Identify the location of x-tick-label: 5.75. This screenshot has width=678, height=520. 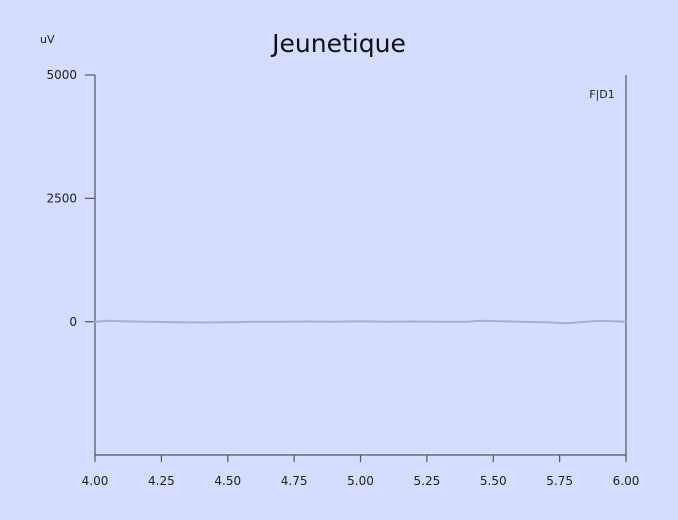
(559, 481).